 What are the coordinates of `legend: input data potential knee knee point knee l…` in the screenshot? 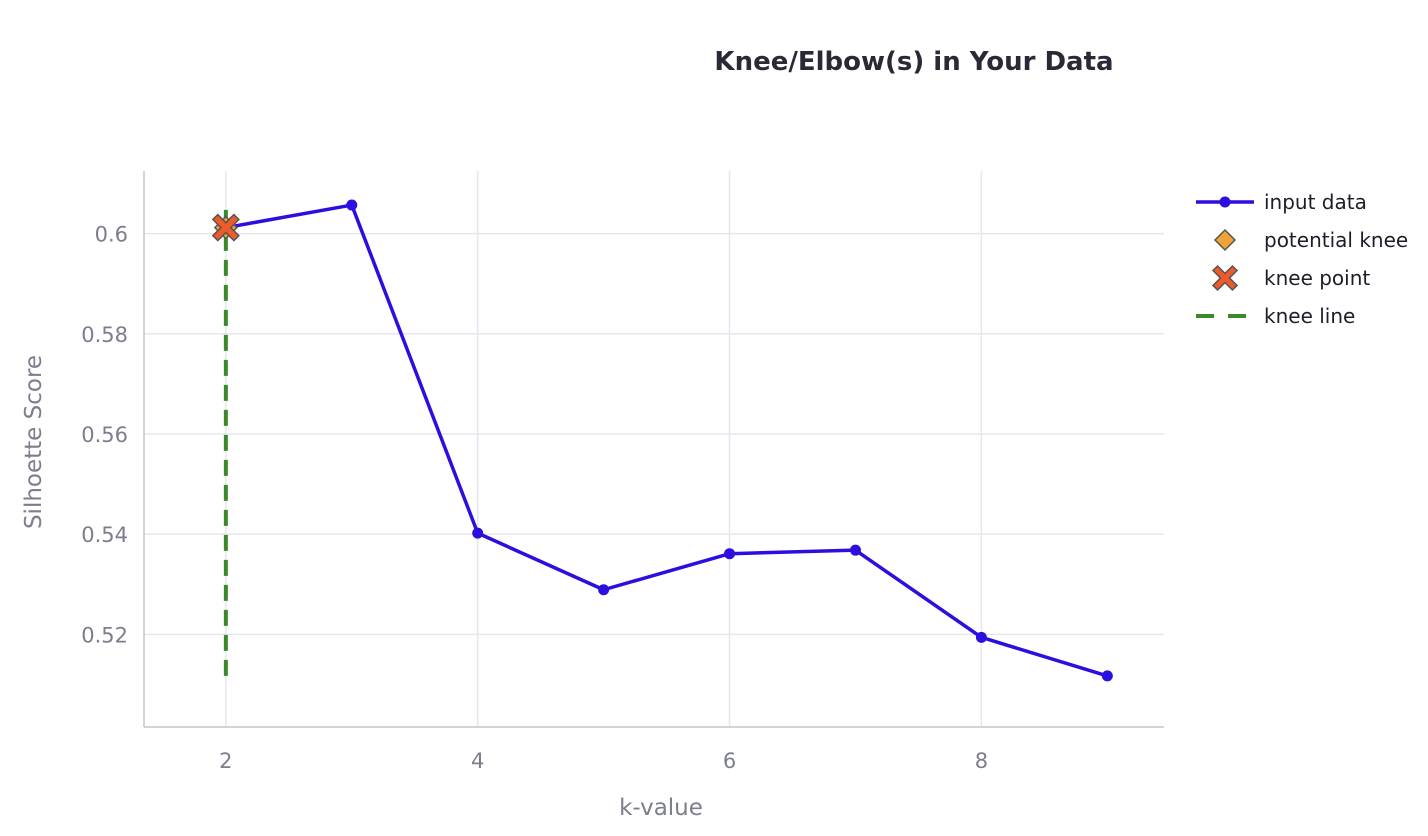 It's located at (1302, 259).